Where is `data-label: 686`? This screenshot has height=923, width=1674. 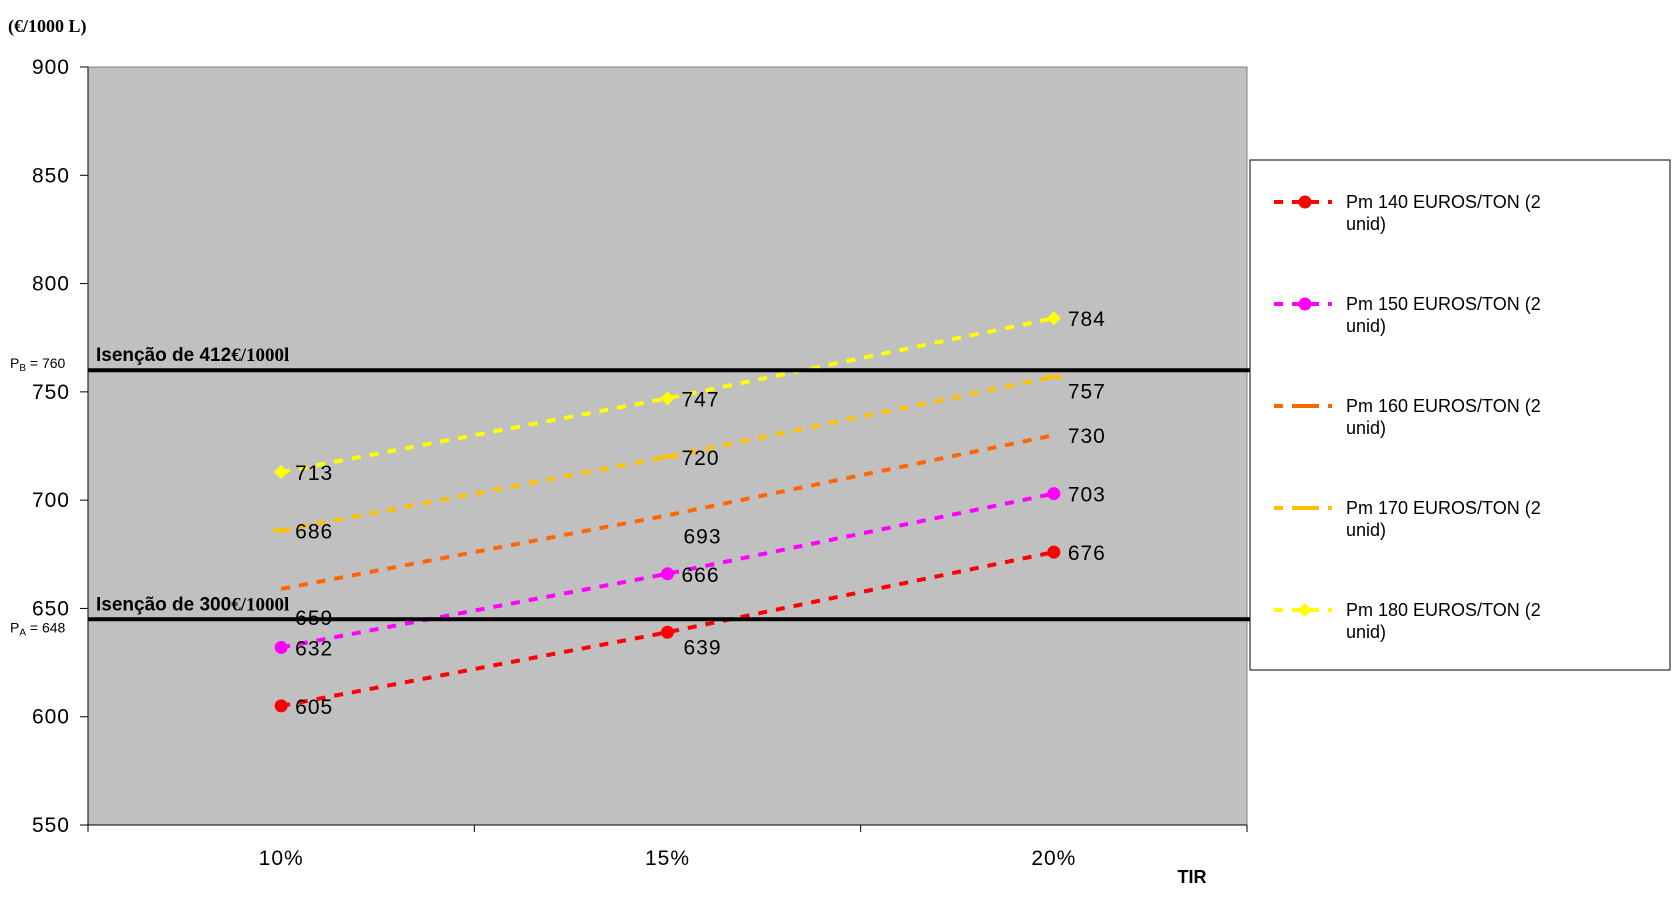 data-label: 686 is located at coordinates (314, 531).